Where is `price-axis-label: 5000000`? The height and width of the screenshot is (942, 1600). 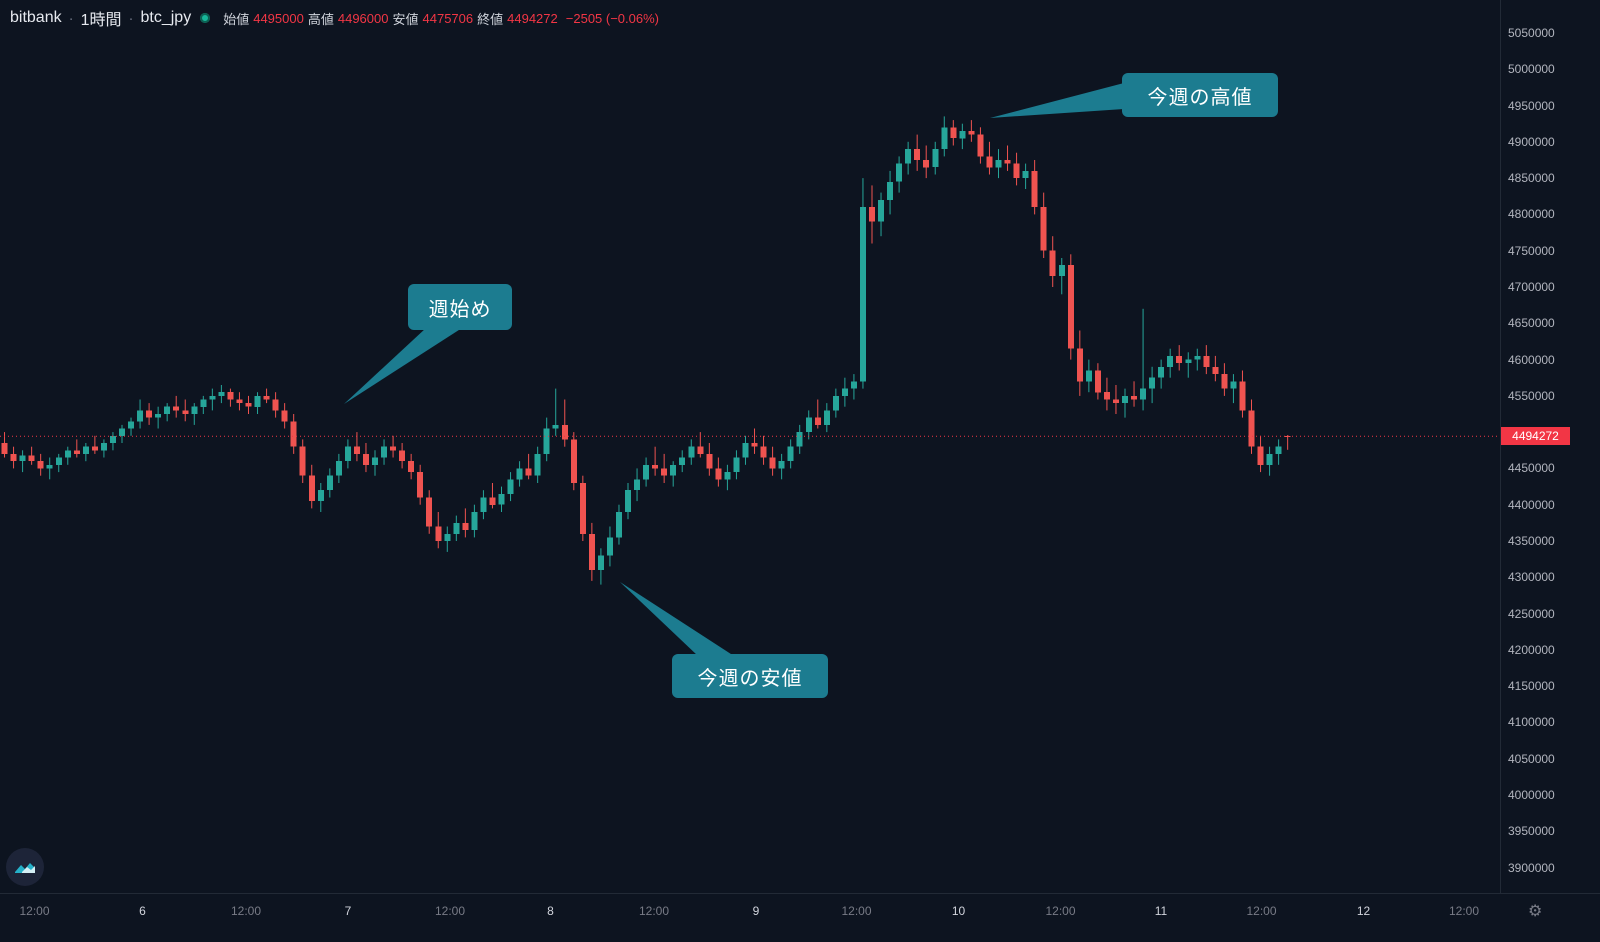
price-axis-label: 5000000 is located at coordinates (1531, 69).